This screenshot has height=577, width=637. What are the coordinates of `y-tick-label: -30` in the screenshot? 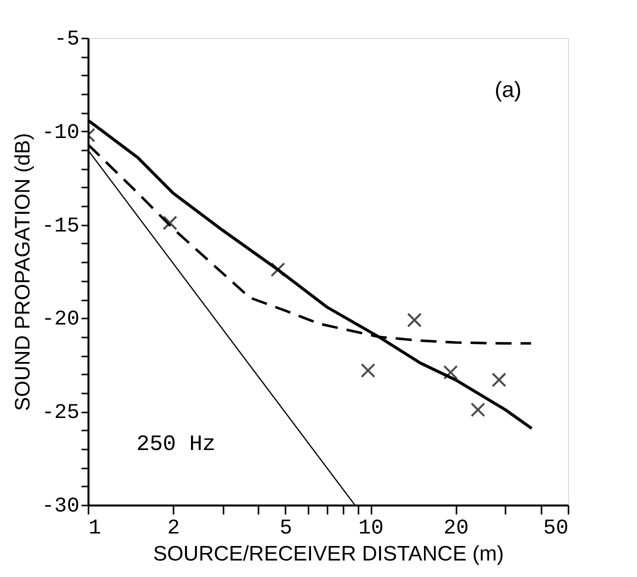 It's located at (61, 507).